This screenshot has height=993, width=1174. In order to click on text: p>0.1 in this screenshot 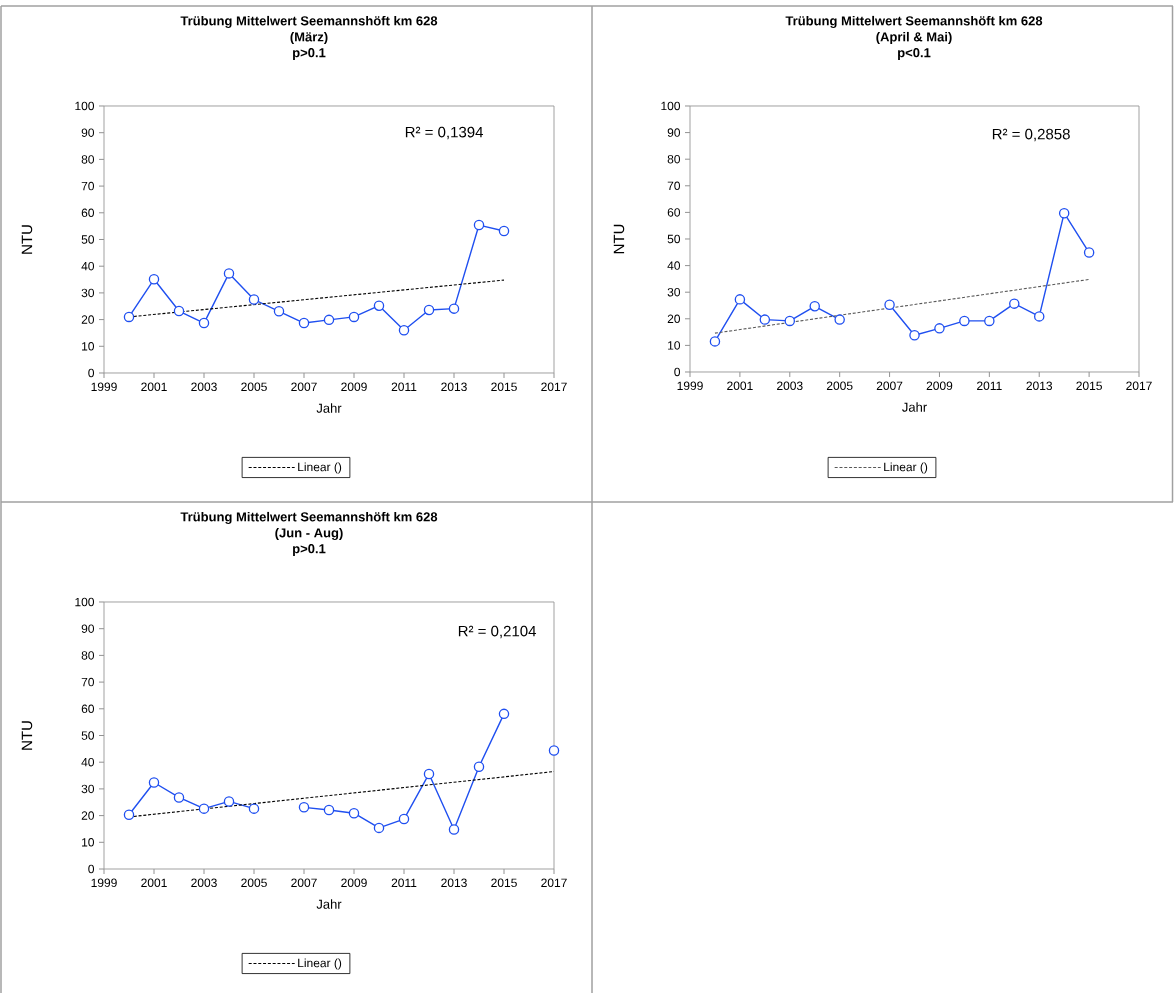, I will do `click(309, 54)`.